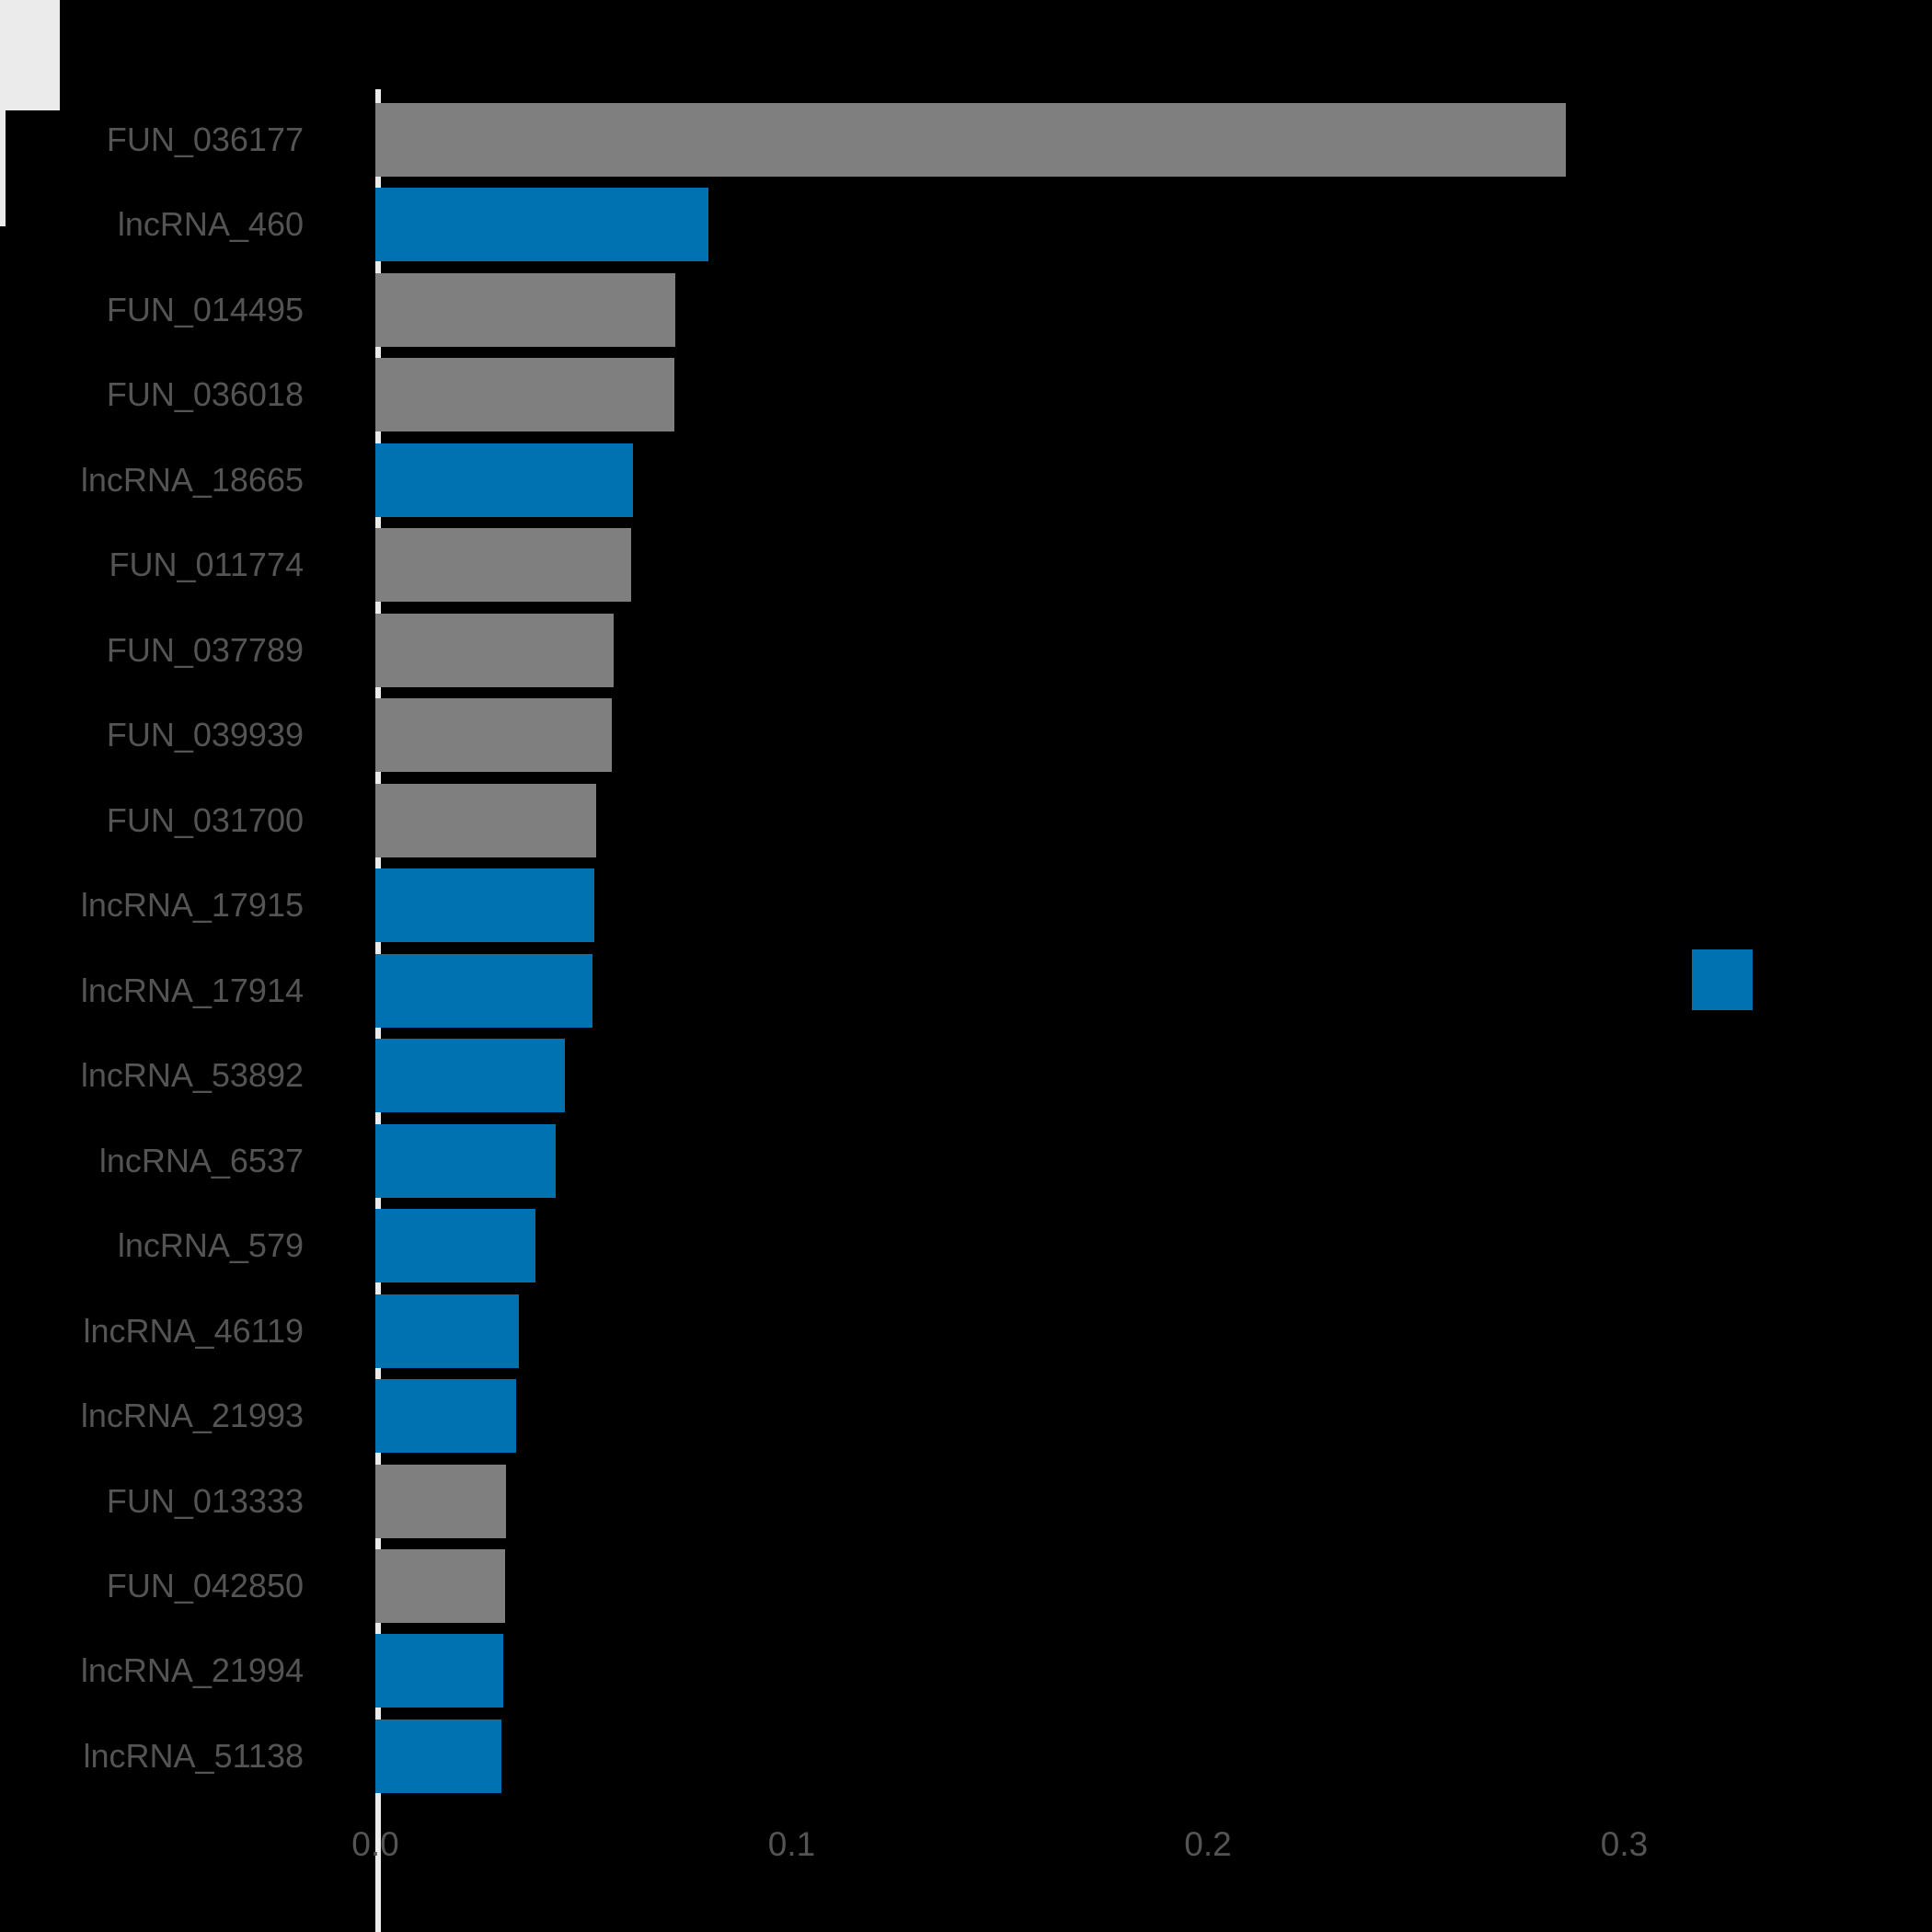 Image resolution: width=1932 pixels, height=1932 pixels. What do you see at coordinates (205, 1500) in the screenshot?
I see `y-tick-label: FUN_013333` at bounding box center [205, 1500].